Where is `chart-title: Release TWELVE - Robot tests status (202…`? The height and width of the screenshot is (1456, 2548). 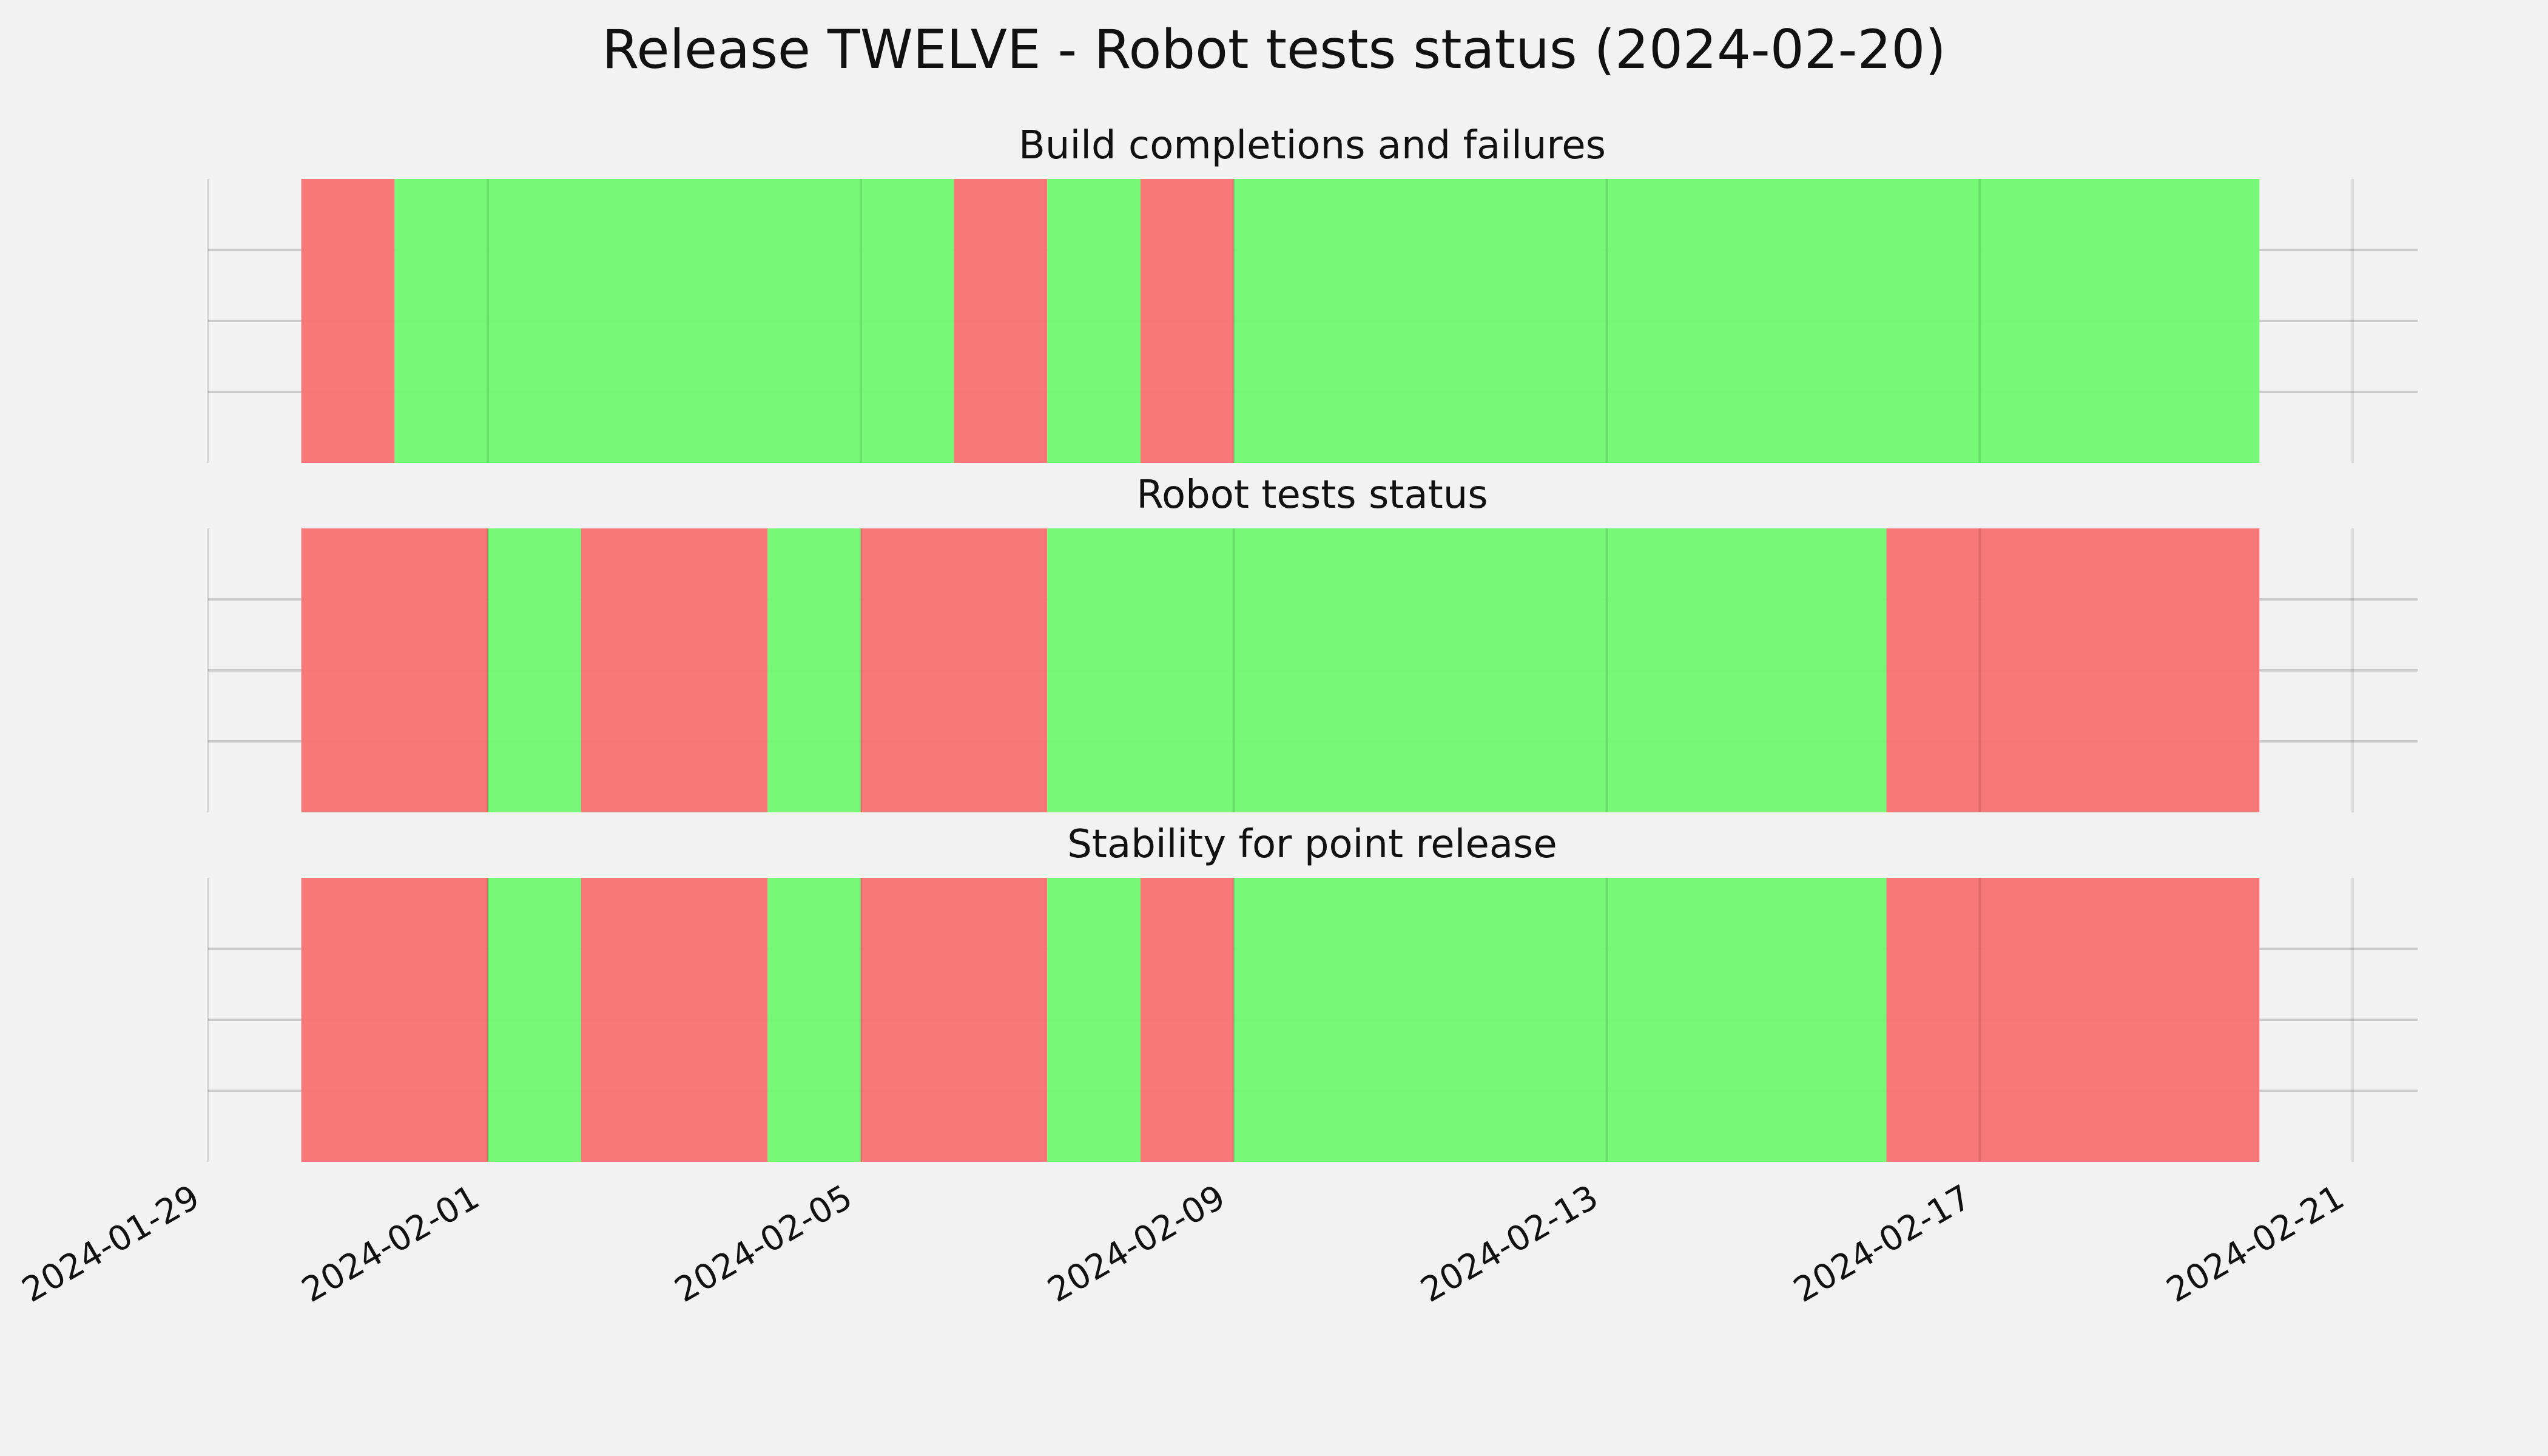 chart-title: Release TWELVE - Robot tests status (202… is located at coordinates (1274, 49).